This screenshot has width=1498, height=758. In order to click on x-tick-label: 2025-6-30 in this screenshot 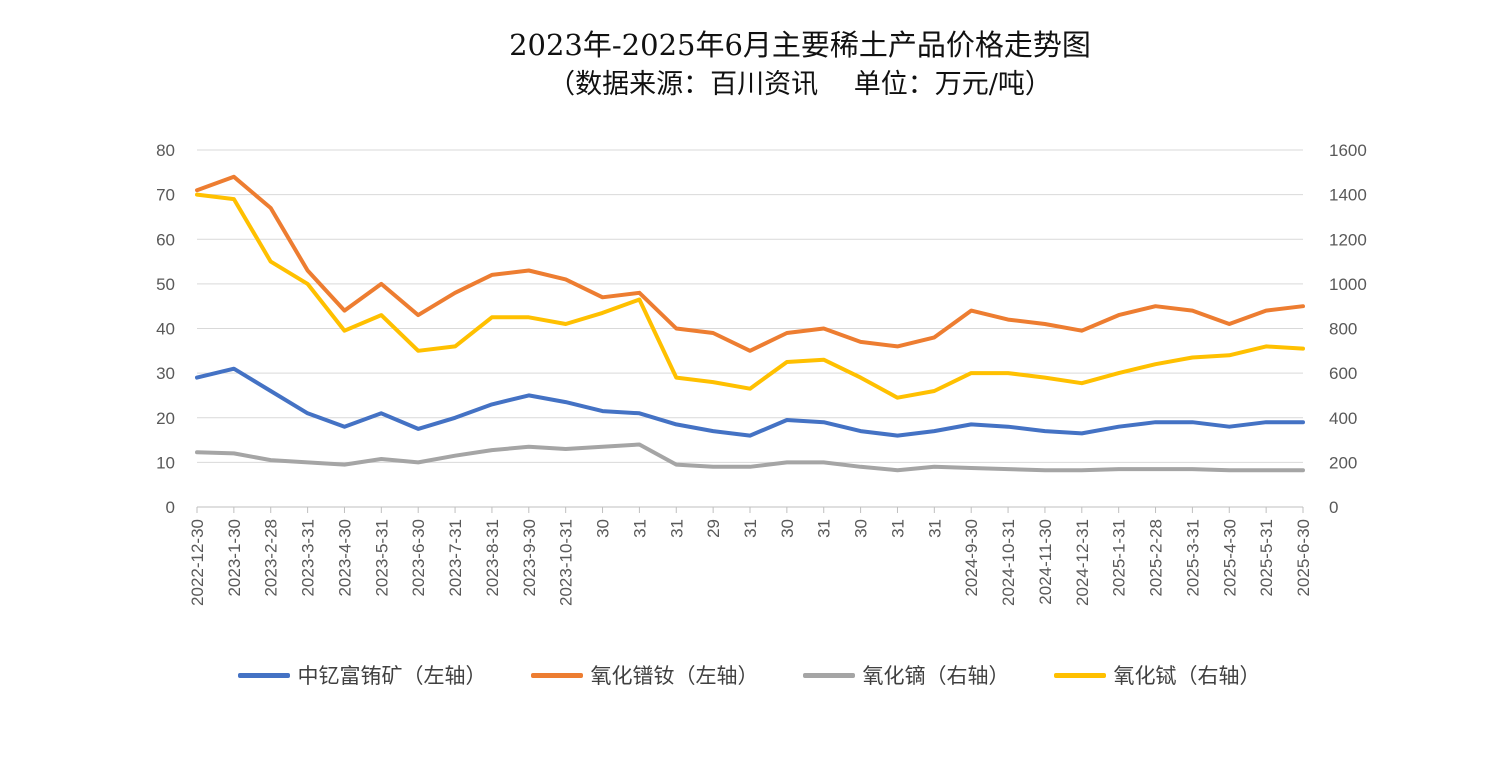, I will do `click(1303, 558)`.